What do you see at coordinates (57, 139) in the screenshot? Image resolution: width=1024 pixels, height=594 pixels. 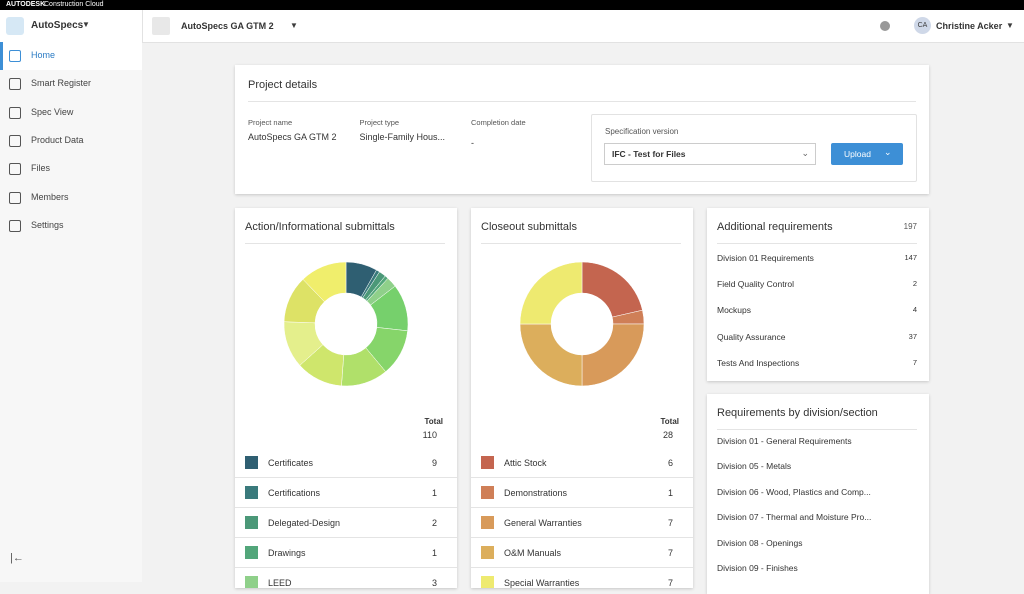 I see `nav-label: Product Data` at bounding box center [57, 139].